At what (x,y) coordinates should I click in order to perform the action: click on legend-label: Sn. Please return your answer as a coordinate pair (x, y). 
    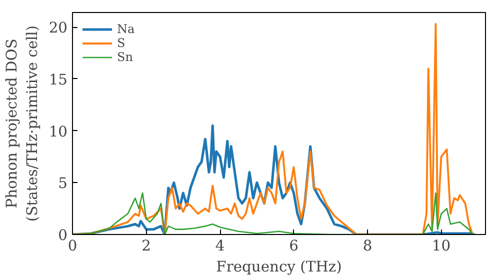
    Looking at the image, I should click on (125, 57).